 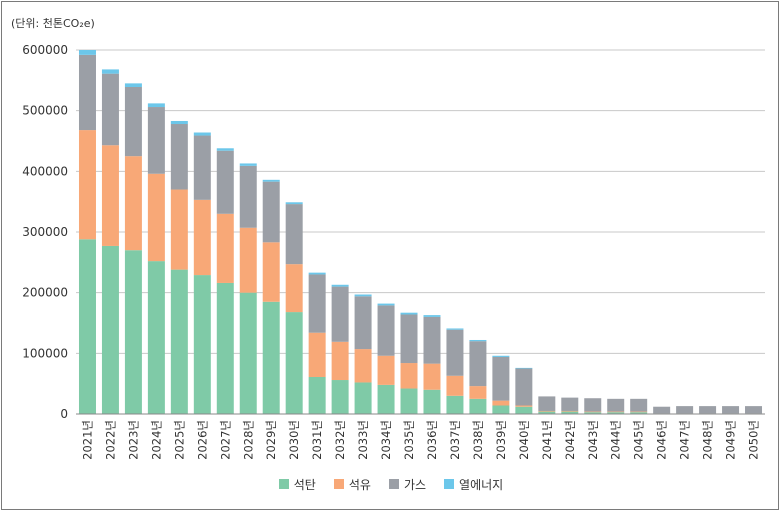 I want to click on x-tick-label: 2046년, so click(x=662, y=440).